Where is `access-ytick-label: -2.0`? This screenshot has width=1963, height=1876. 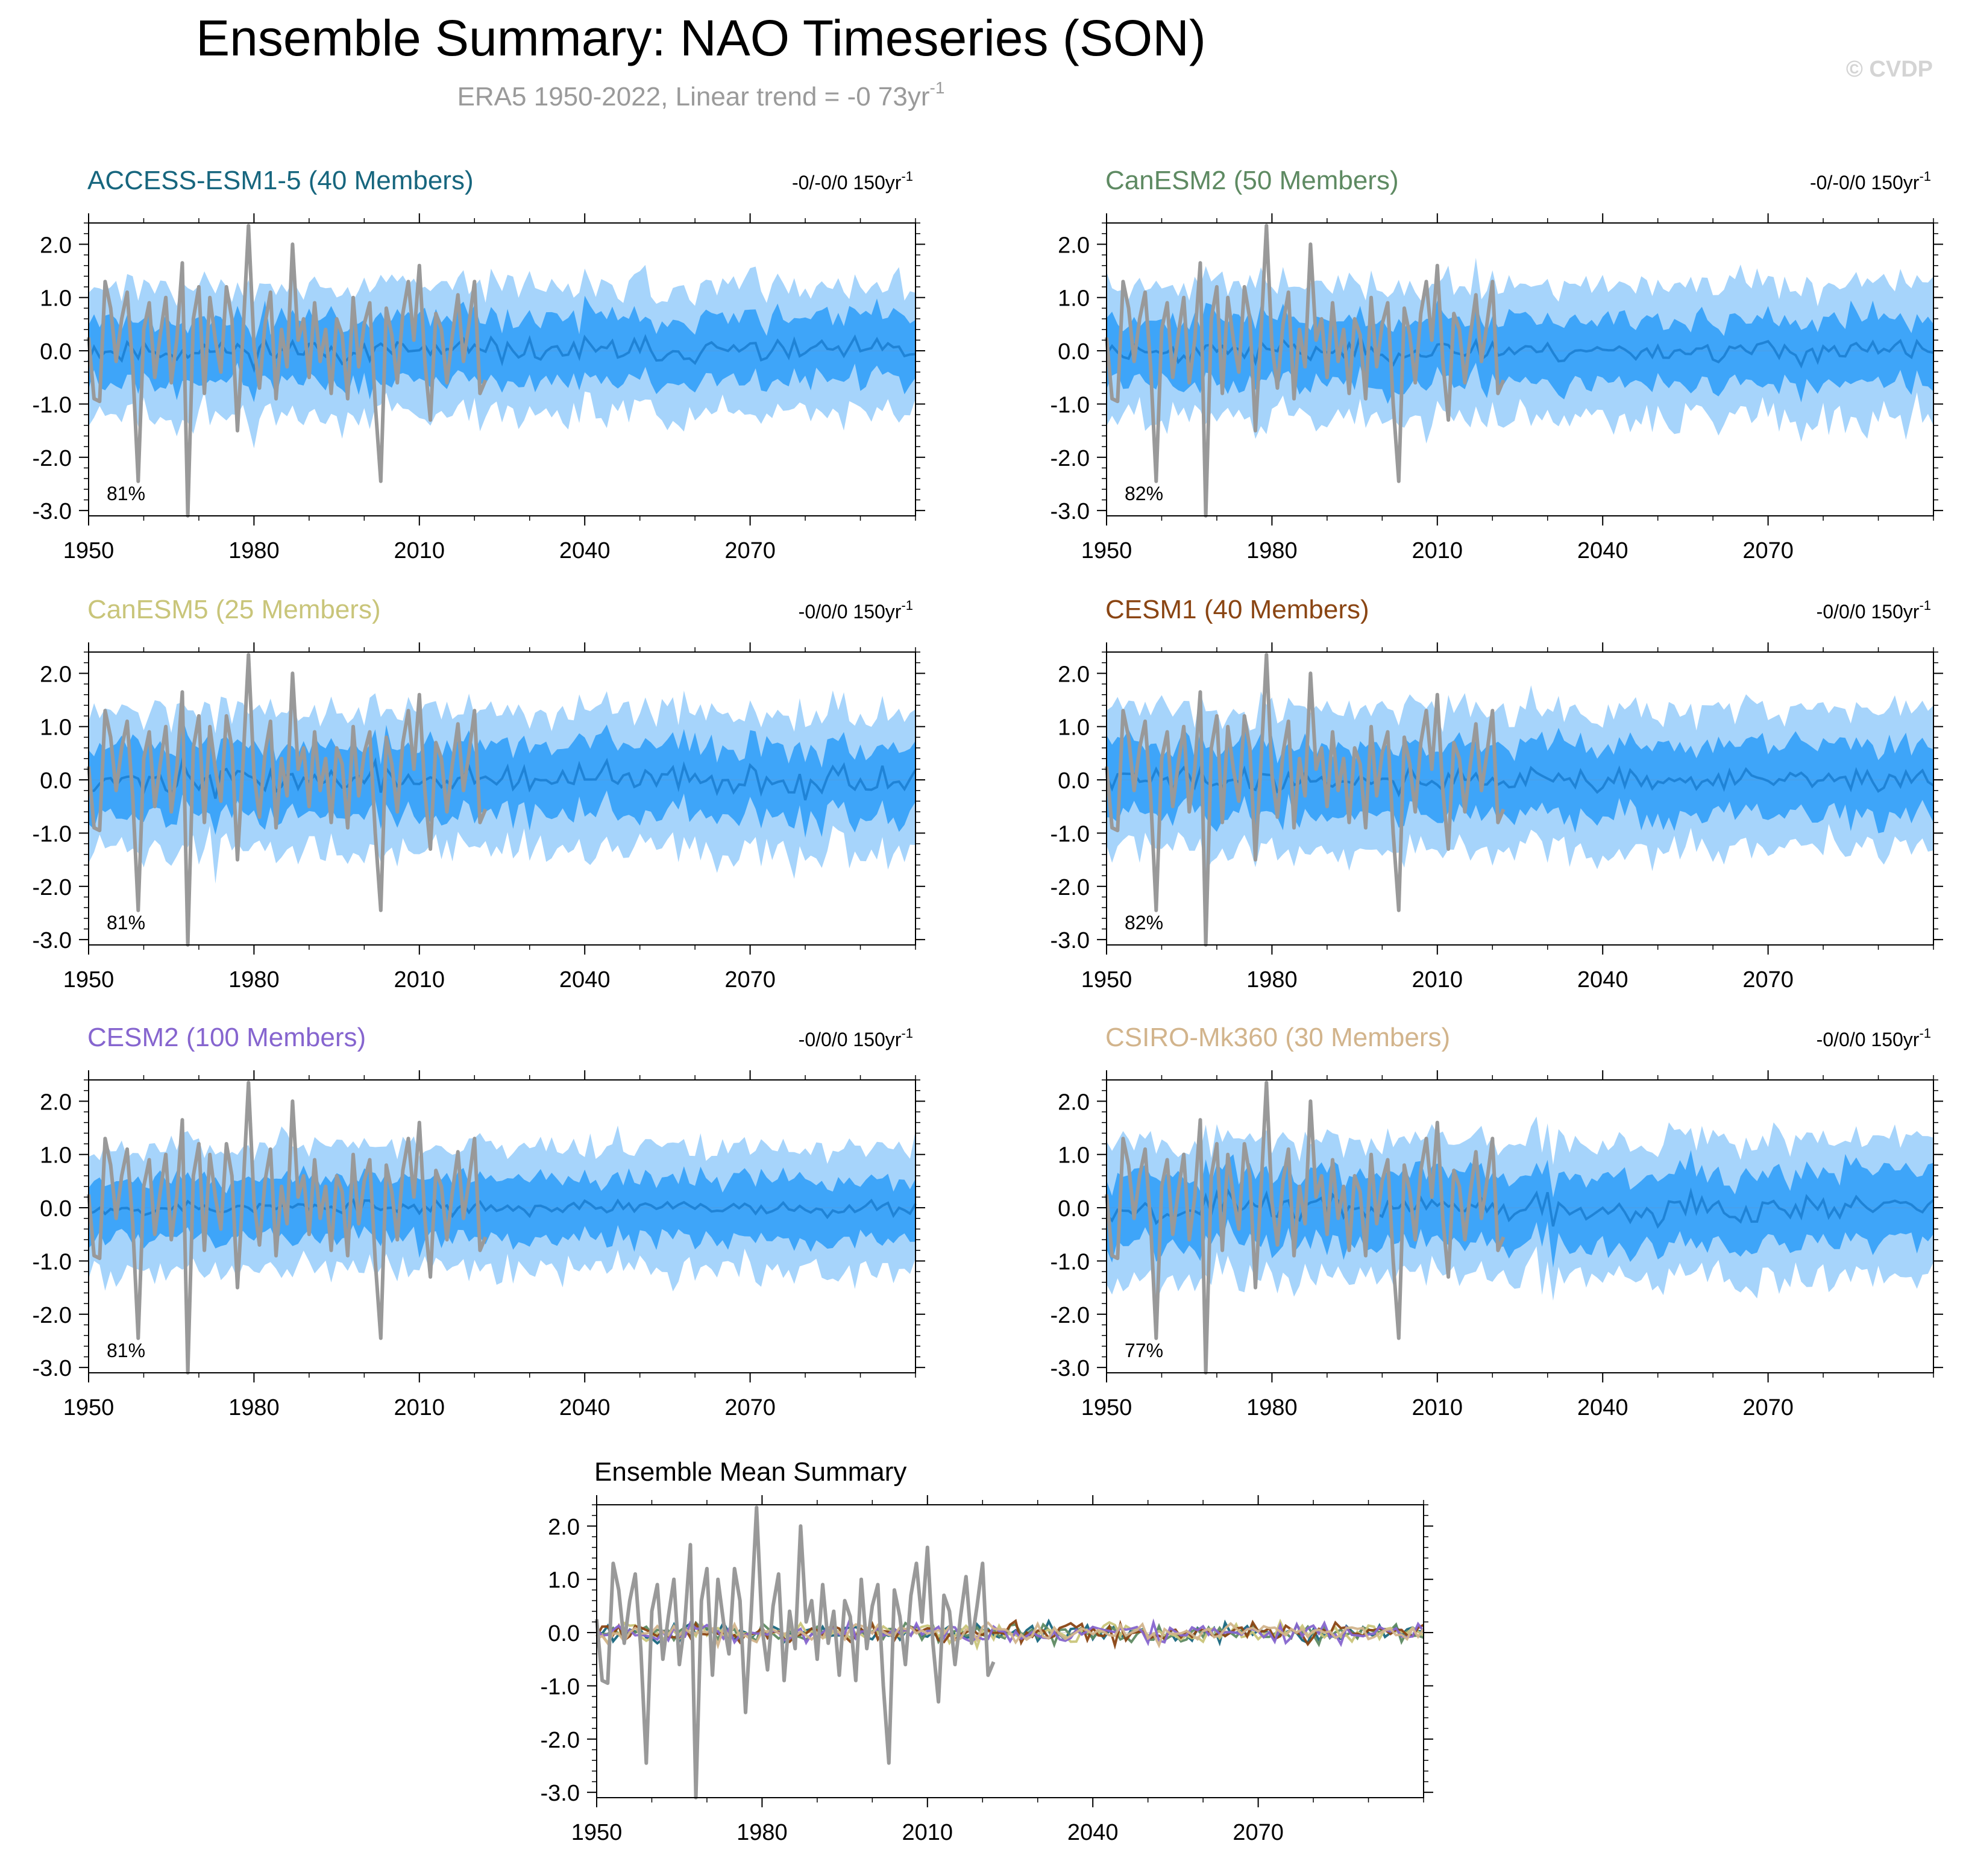 access-ytick-label: -2.0 is located at coordinates (52, 458).